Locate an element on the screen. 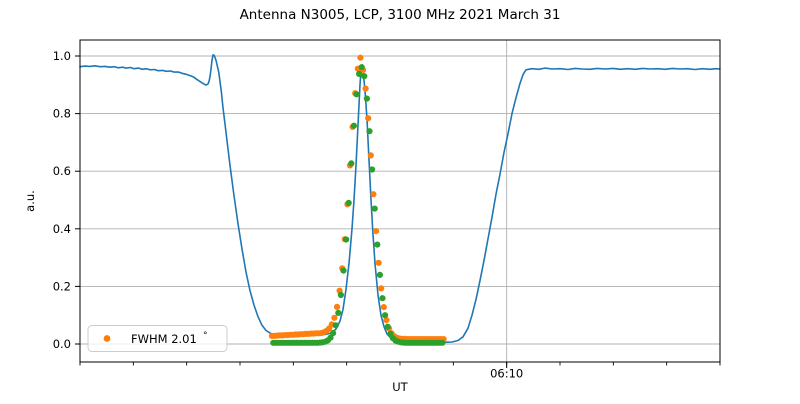  y-tick-label: 1.0 is located at coordinates (62, 56).